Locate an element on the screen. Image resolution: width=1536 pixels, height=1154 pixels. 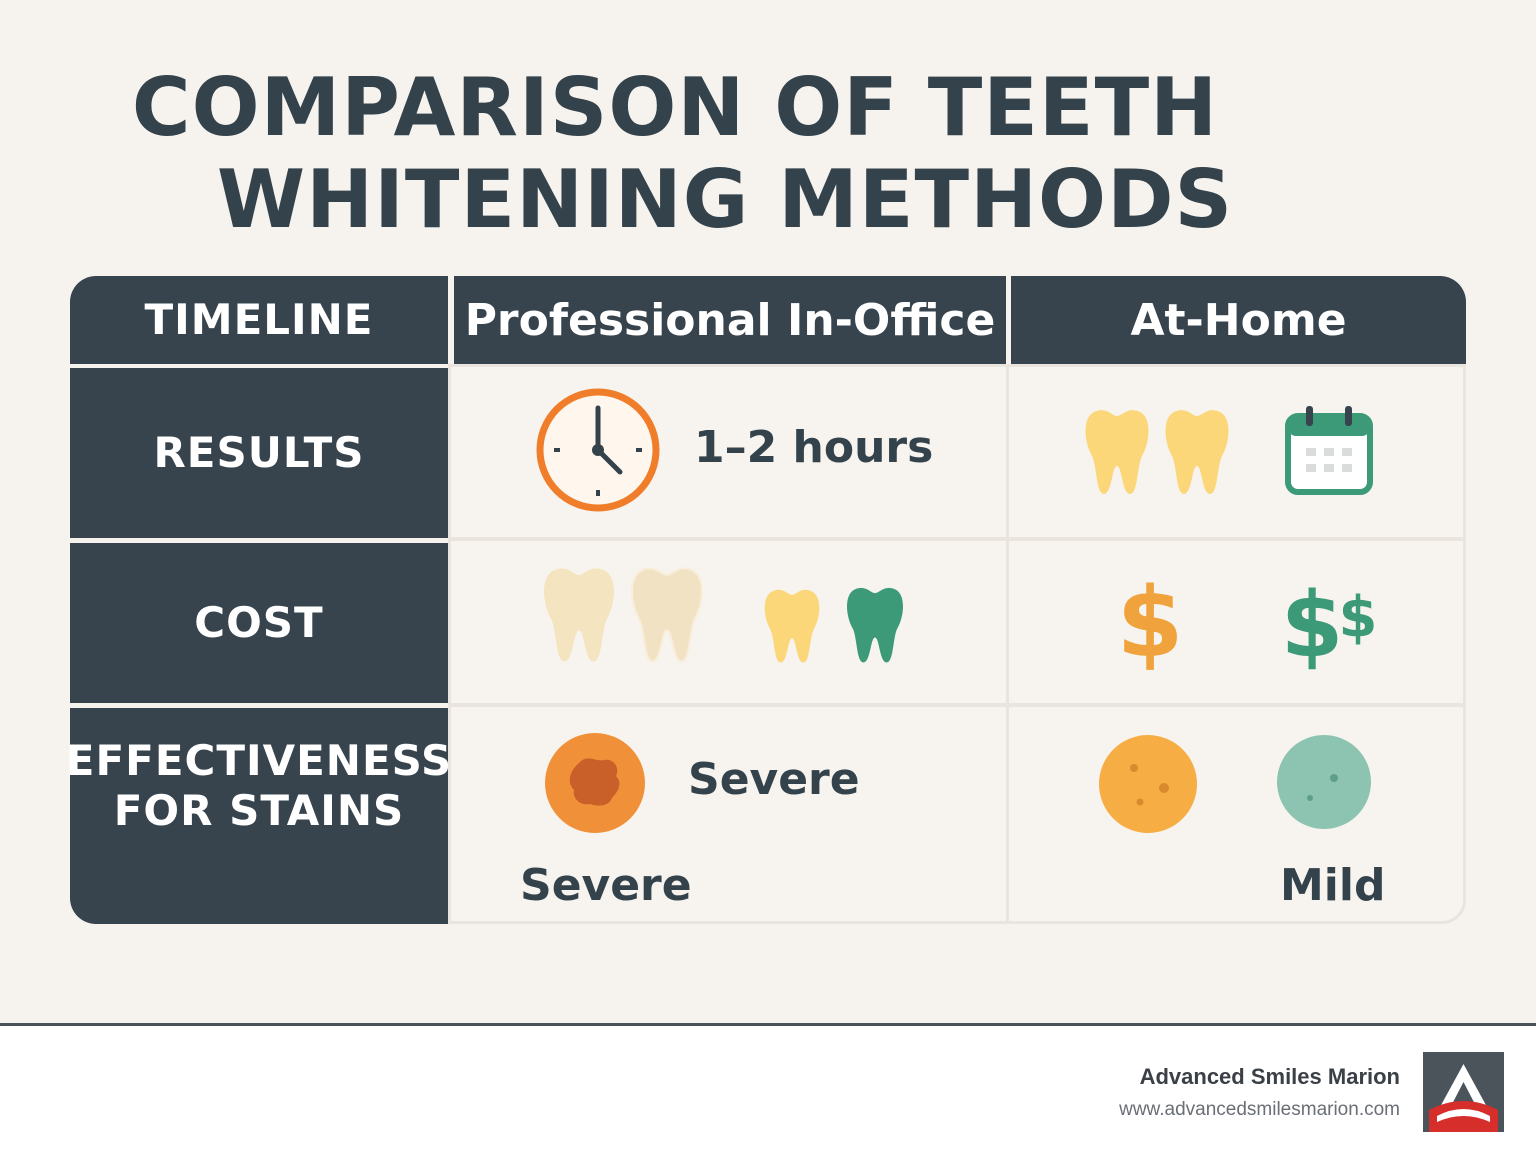
effectiveness-at-home-text: Mild is located at coordinates (1333, 885).